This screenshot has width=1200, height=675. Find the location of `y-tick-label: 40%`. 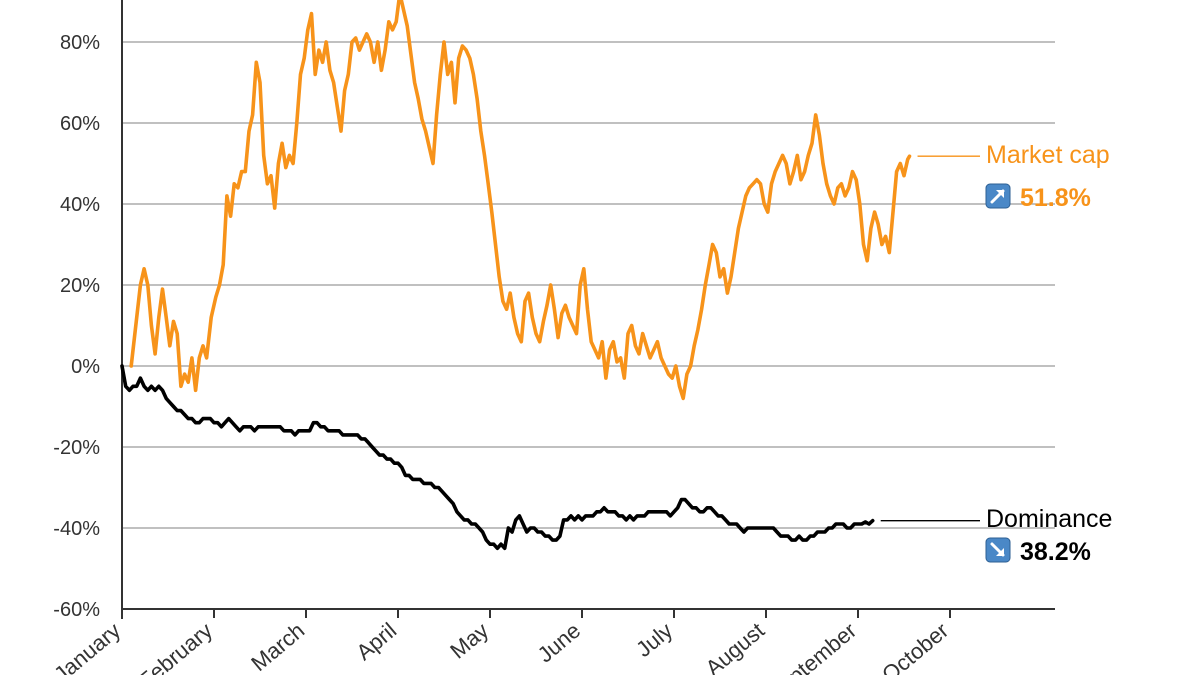

y-tick-label: 40% is located at coordinates (80, 205).